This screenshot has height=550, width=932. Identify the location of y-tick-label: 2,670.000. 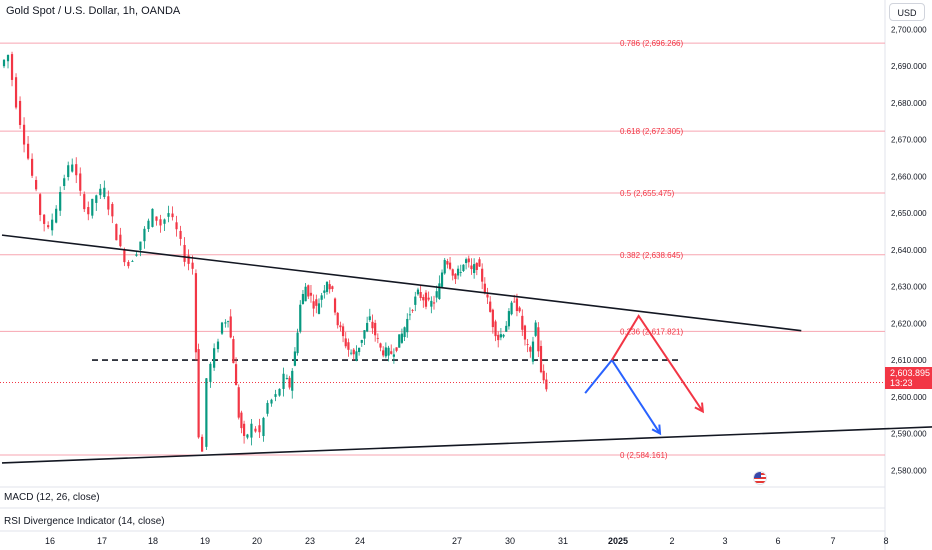
(909, 140).